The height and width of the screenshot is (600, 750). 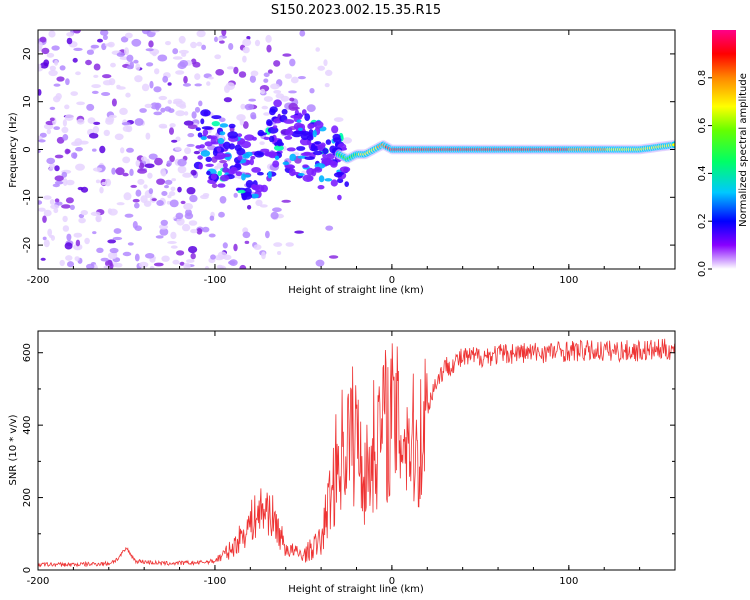 What do you see at coordinates (702, 269) in the screenshot?
I see `colorbar-tick-label: 0.0` at bounding box center [702, 269].